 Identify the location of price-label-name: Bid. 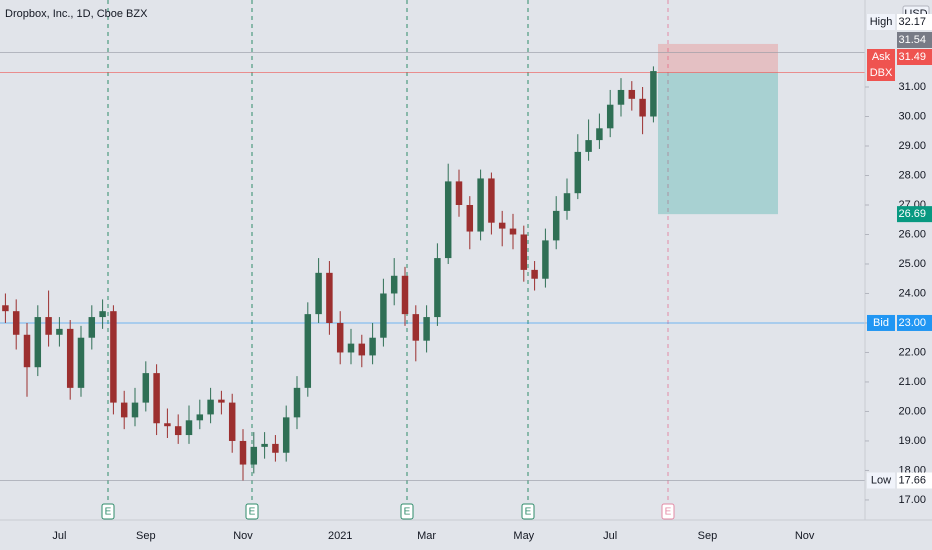
(881, 323).